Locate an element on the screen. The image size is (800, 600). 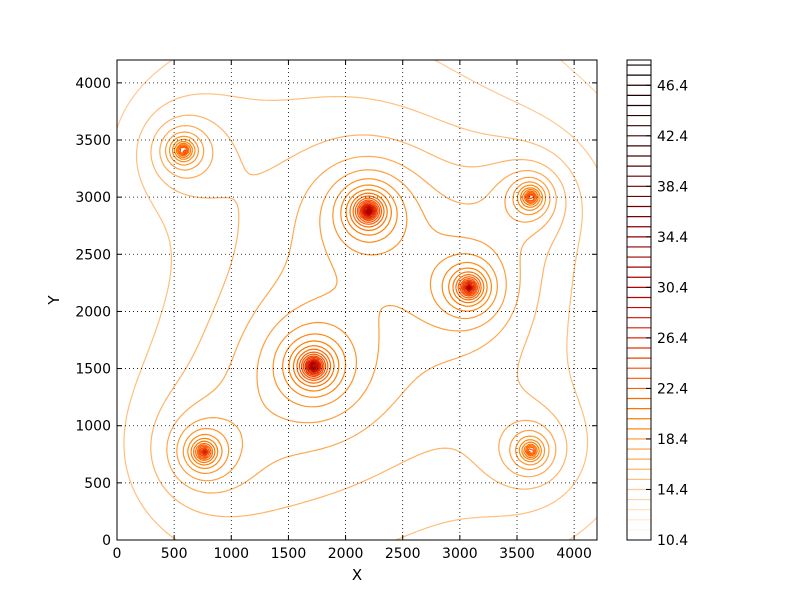
colorbar-ticks: 10.4 14.4 18.4 22.4 26.4 30.4 34.4 38.4 42.4 46.4 is located at coordinates (667, 313).